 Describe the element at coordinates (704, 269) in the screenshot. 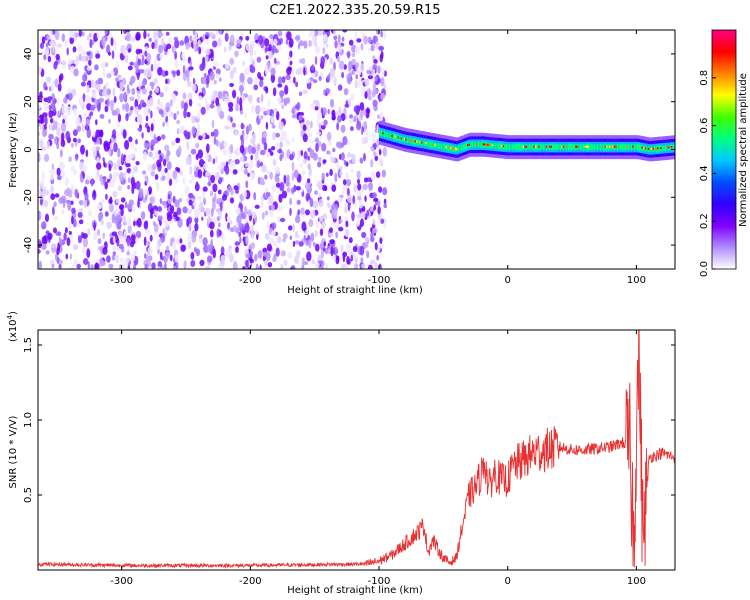

I see `colorbar-tick-label: 0.0` at that location.